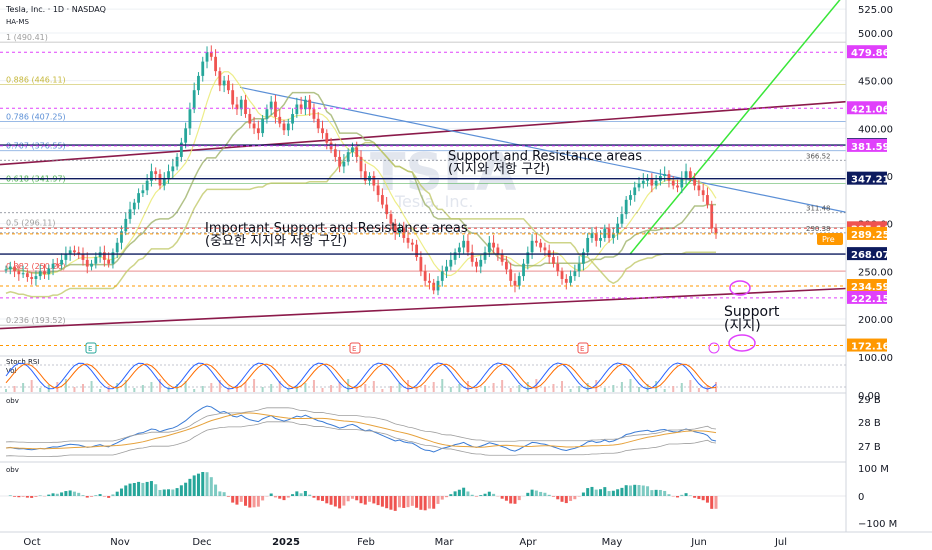 This screenshot has width=932, height=550. What do you see at coordinates (423, 377) in the screenshot?
I see `stoch-rsi-pane` at bounding box center [423, 377].